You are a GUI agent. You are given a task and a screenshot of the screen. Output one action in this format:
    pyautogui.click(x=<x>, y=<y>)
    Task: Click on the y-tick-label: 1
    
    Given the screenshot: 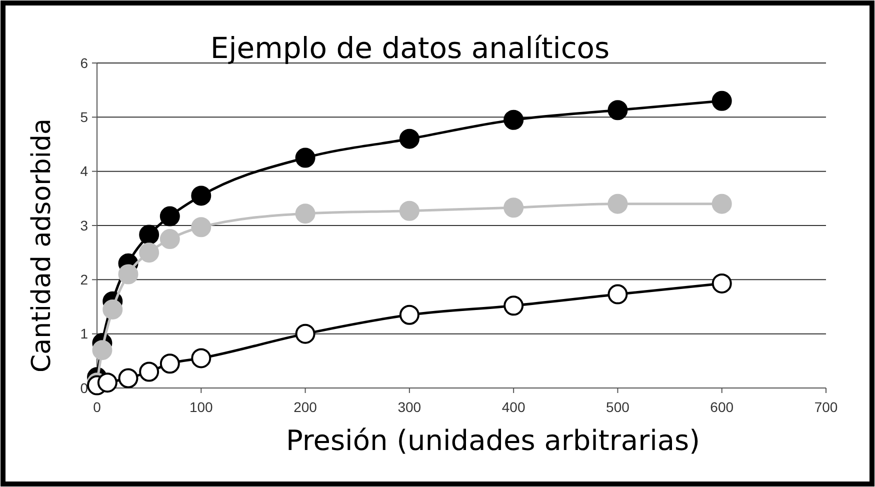 What is the action you would take?
    pyautogui.click(x=84, y=334)
    